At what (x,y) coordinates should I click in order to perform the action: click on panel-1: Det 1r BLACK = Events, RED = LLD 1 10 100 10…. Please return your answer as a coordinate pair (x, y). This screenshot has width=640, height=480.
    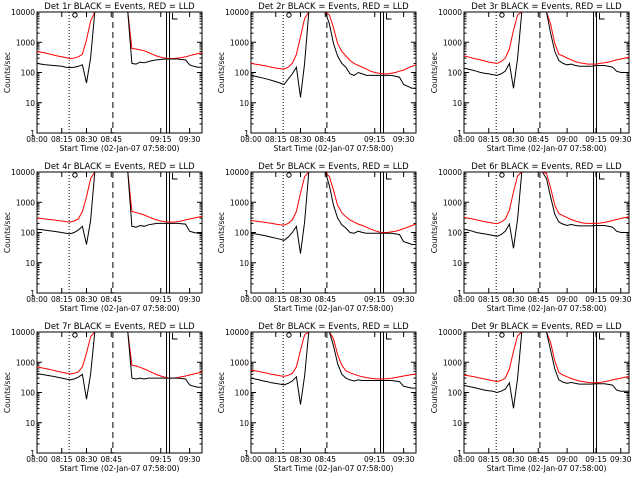
    Looking at the image, I should click on (103, 77).